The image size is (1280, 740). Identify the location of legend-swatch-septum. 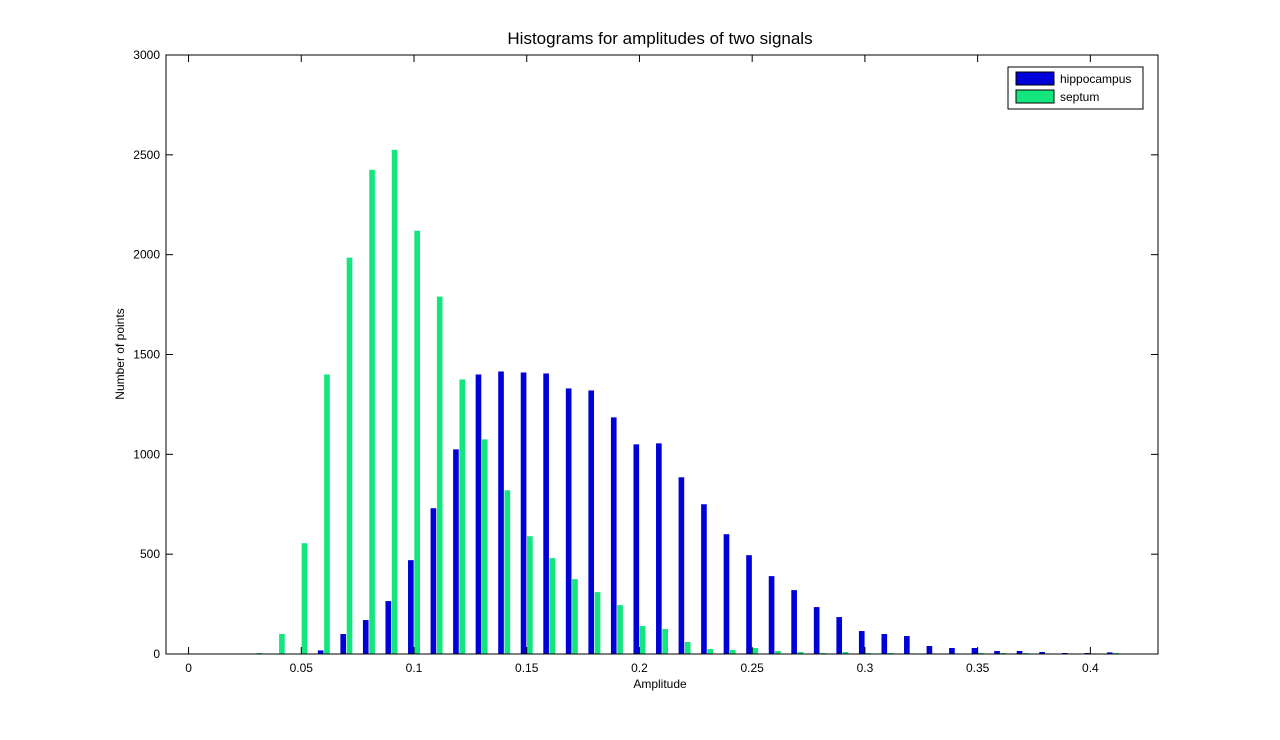
(1035, 96).